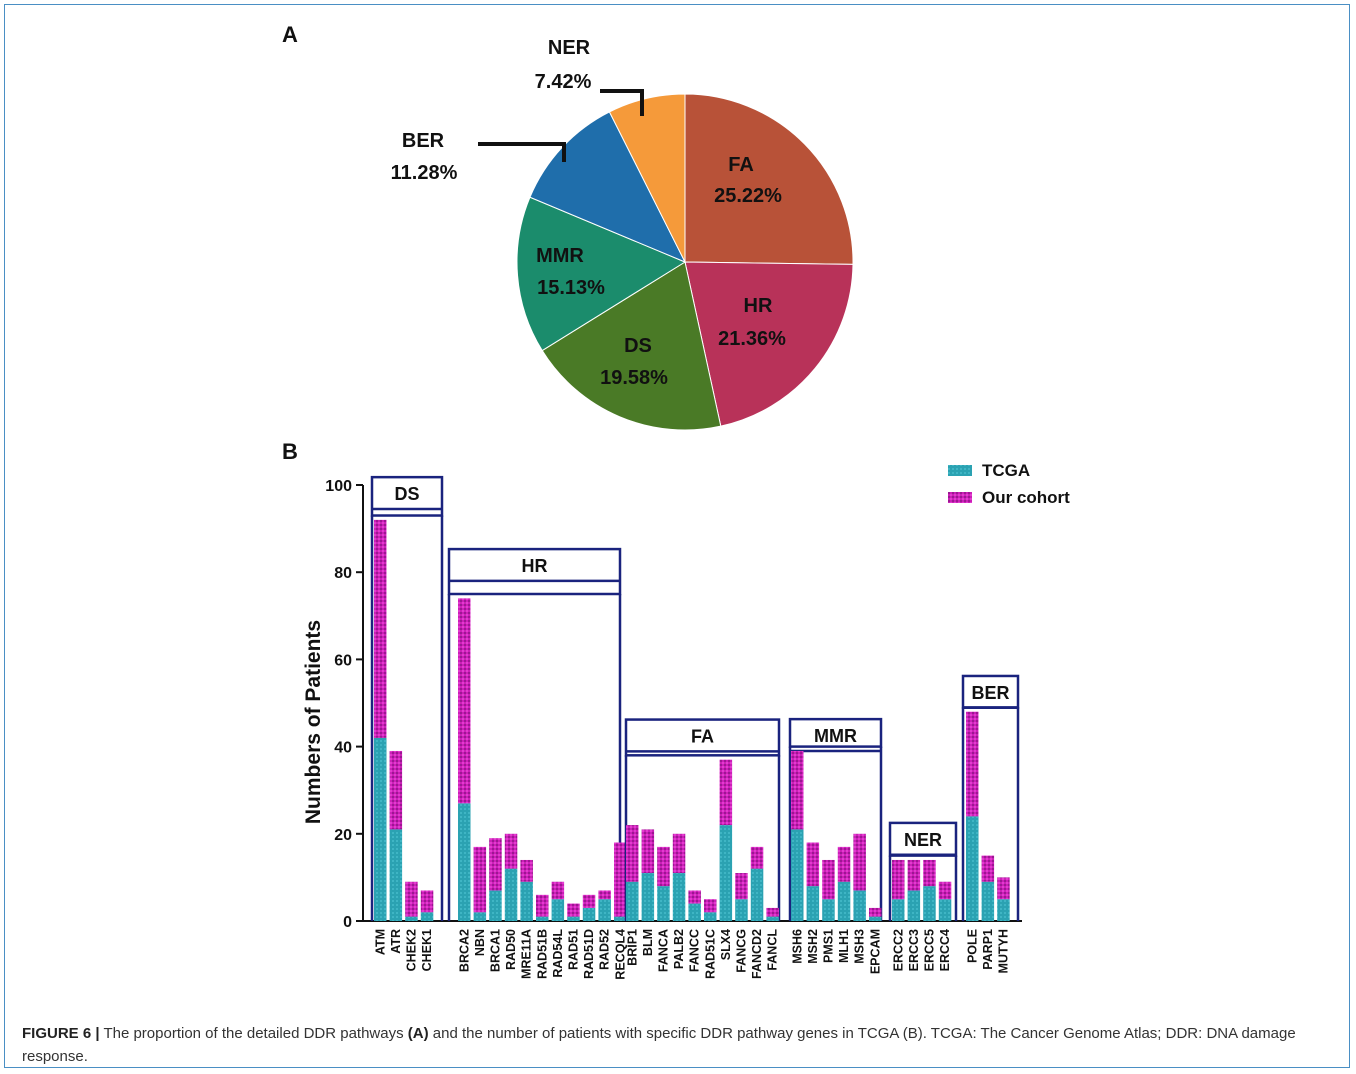  I want to click on y-tick-label: 0, so click(347, 922).